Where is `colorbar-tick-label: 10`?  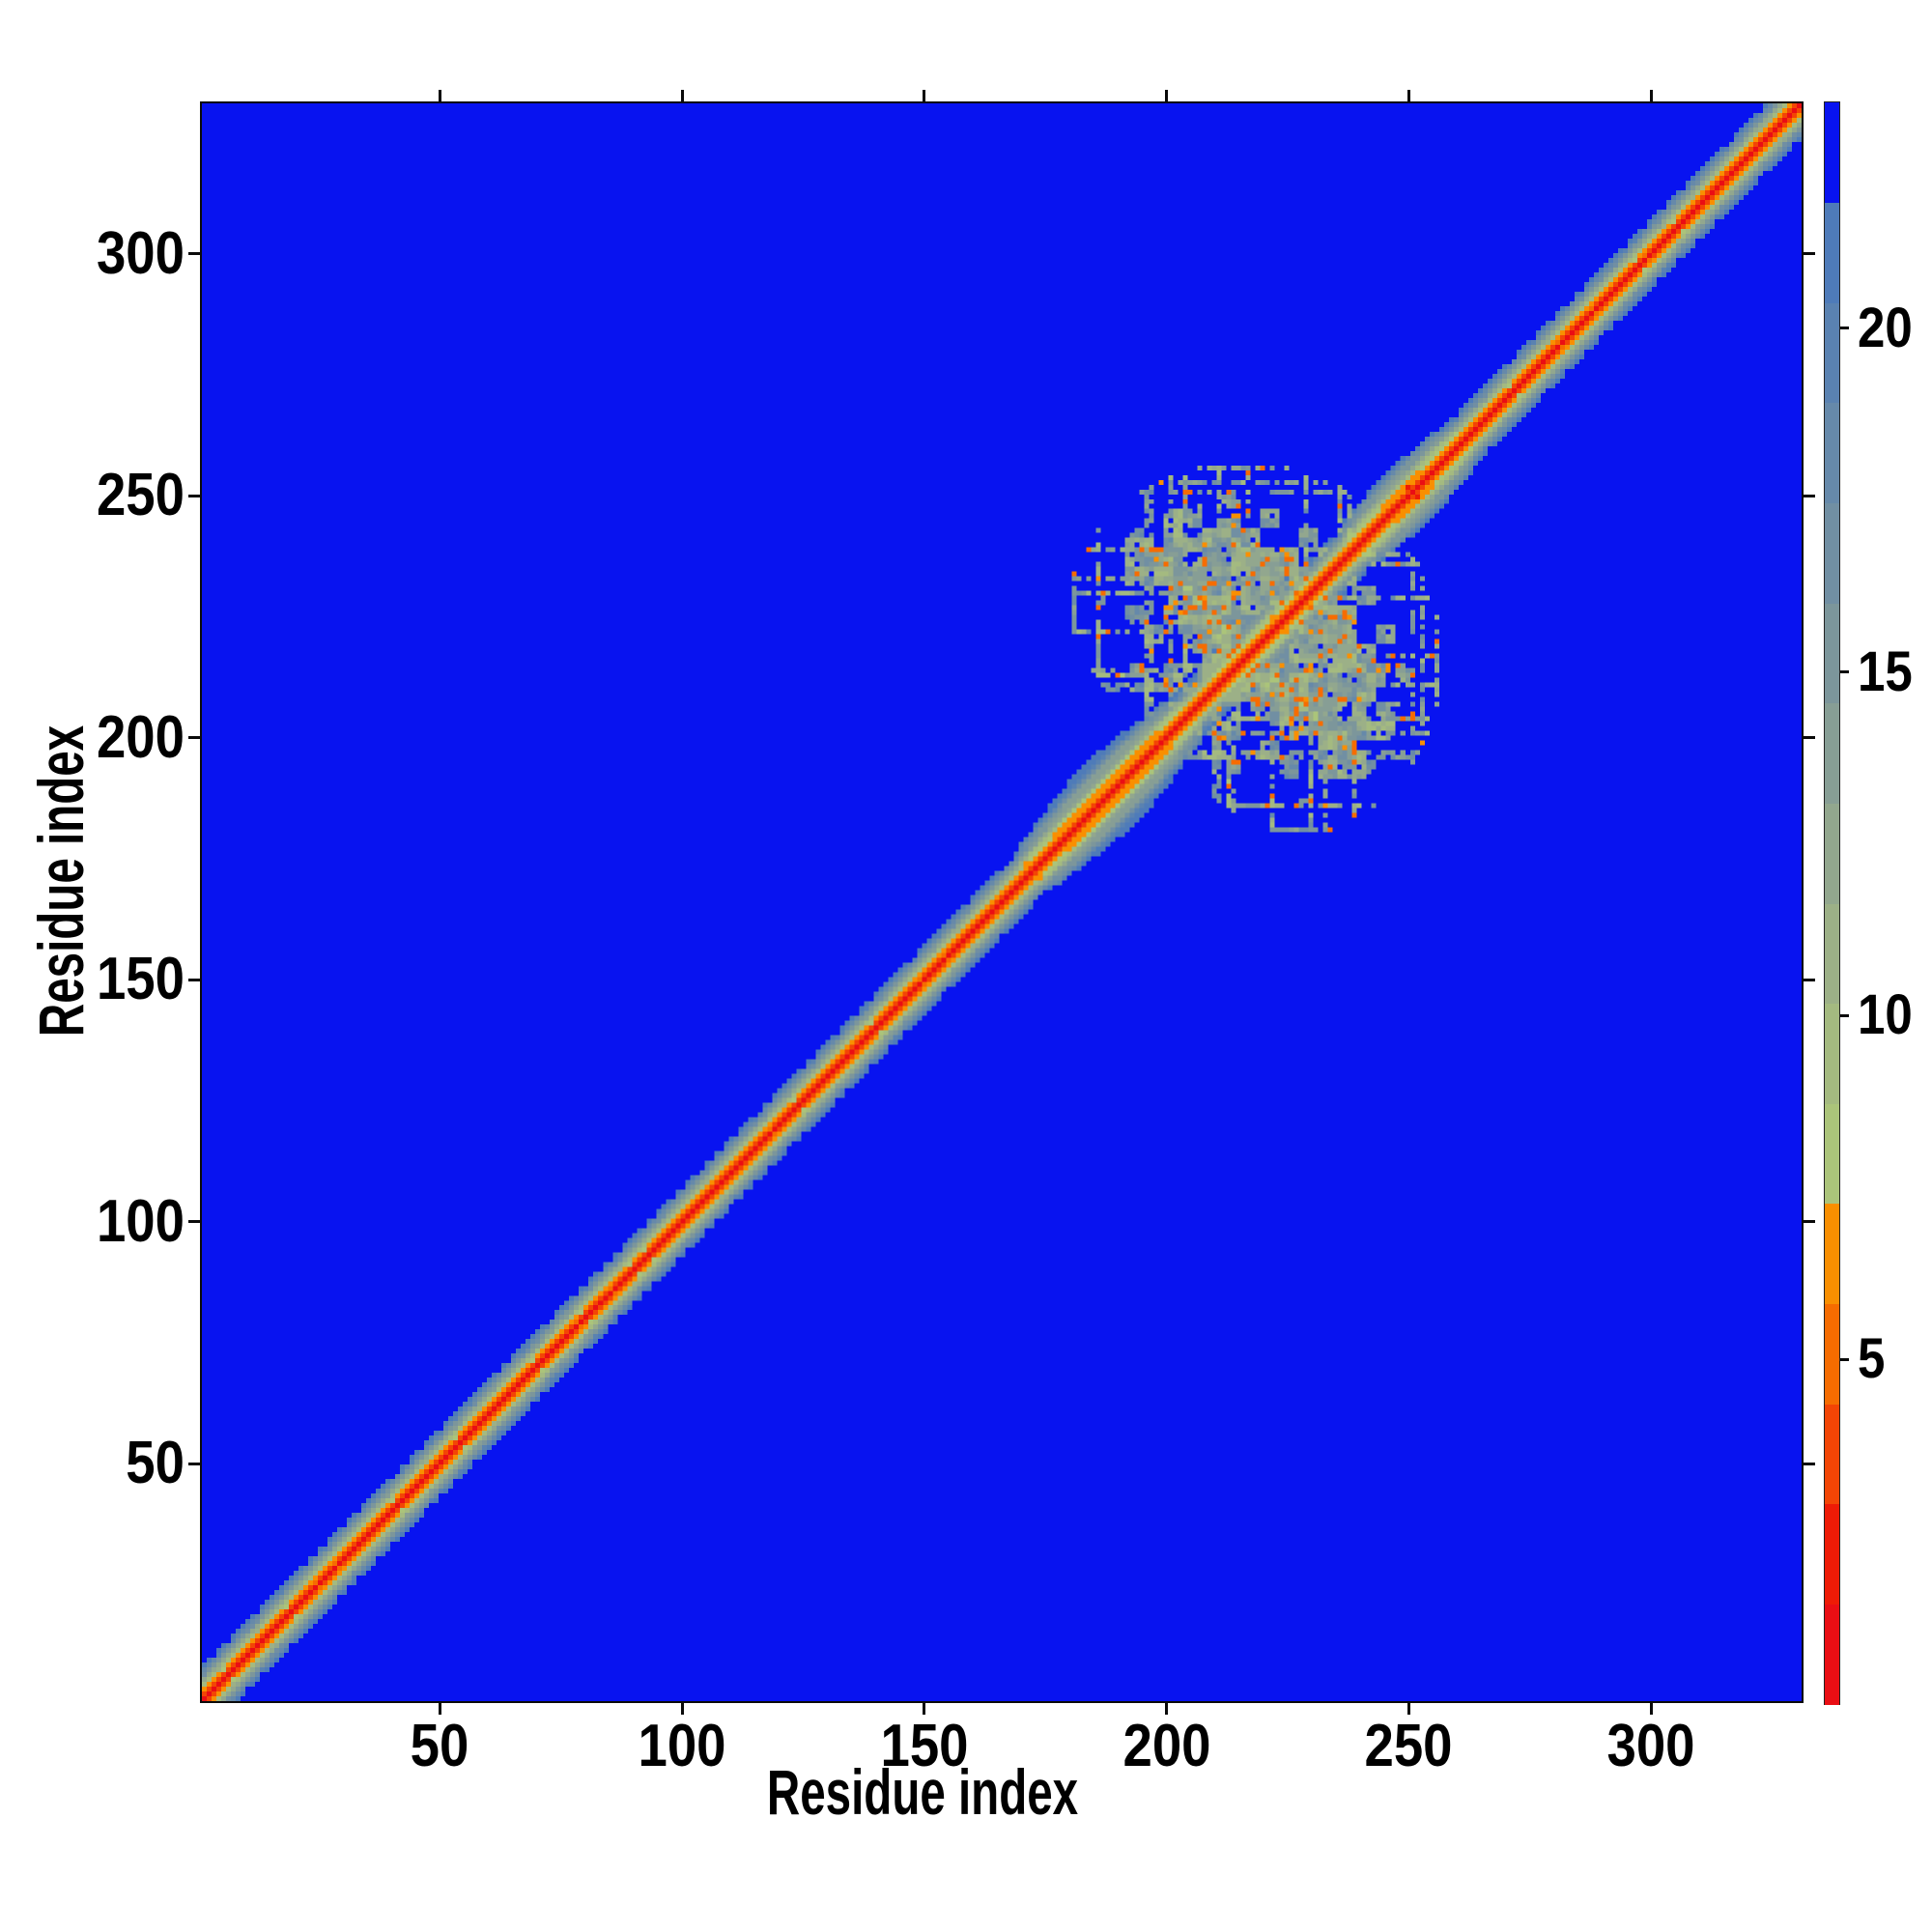 colorbar-tick-label: 10 is located at coordinates (1885, 1015).